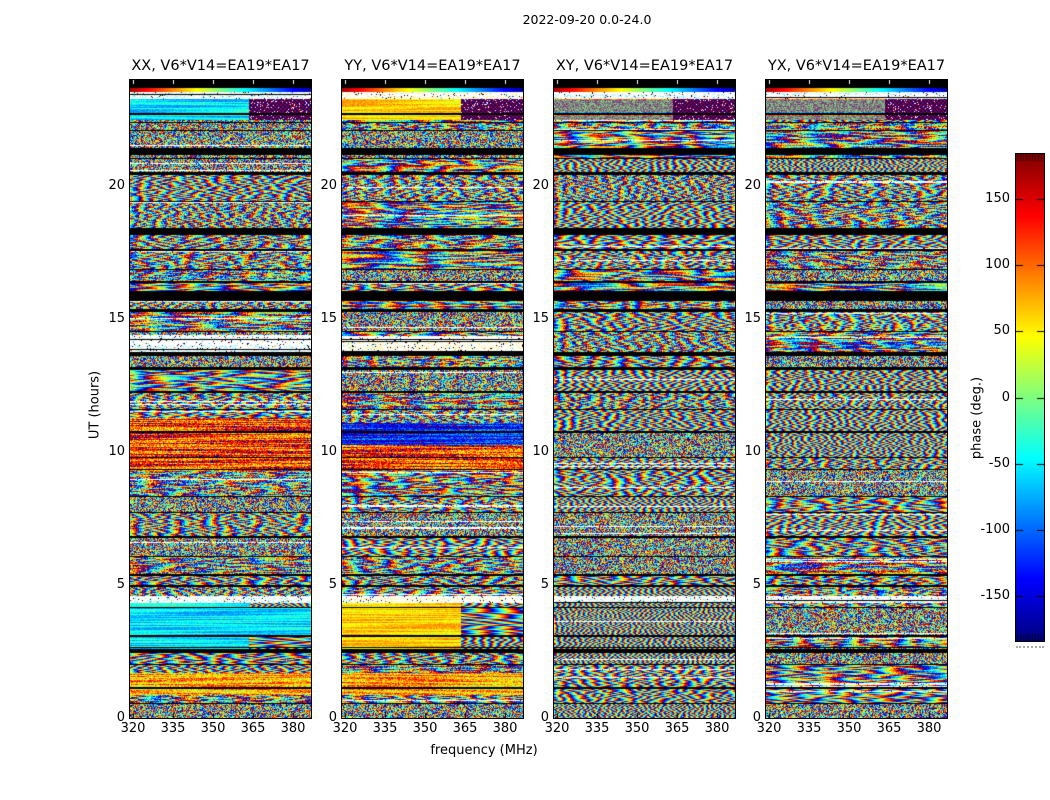 The image size is (1050, 800). Describe the element at coordinates (856, 399) in the screenshot. I see `heatmap-canvas-yx` at that location.